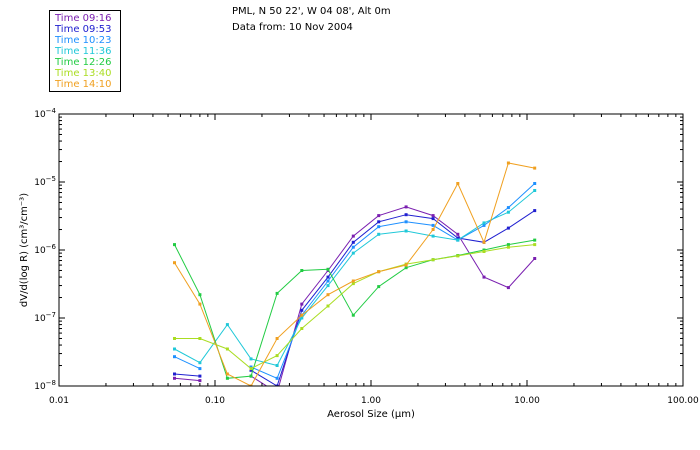 This screenshot has width=700, height=450. I want to click on x-tick-label: 1.00, so click(371, 401).